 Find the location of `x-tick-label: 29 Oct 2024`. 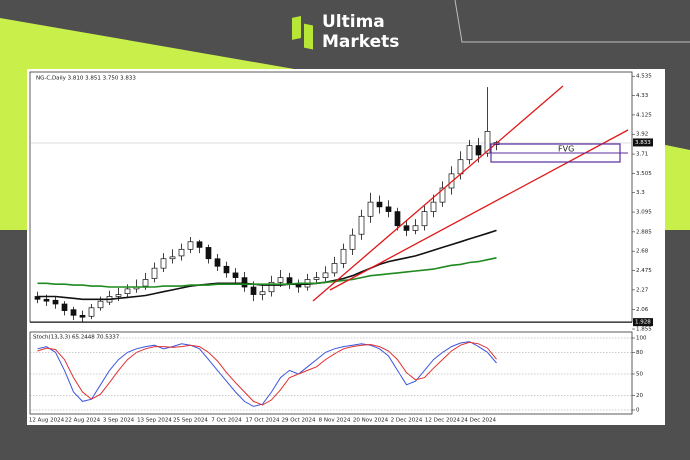

x-tick-label: 29 Oct 2024 is located at coordinates (298, 421).